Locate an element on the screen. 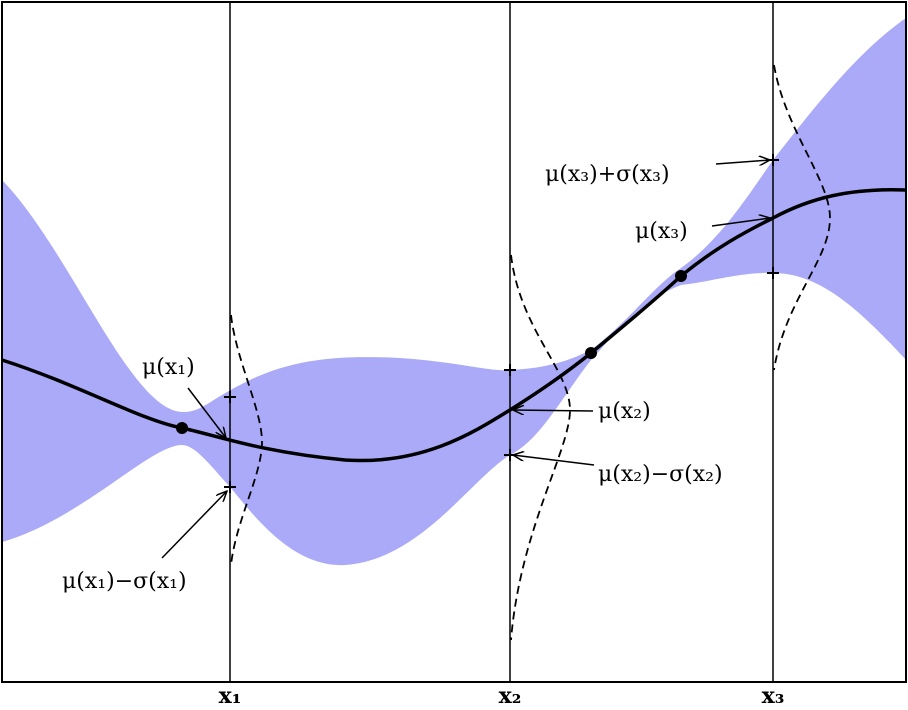  label: μ(x₂) is located at coordinates (624, 411).